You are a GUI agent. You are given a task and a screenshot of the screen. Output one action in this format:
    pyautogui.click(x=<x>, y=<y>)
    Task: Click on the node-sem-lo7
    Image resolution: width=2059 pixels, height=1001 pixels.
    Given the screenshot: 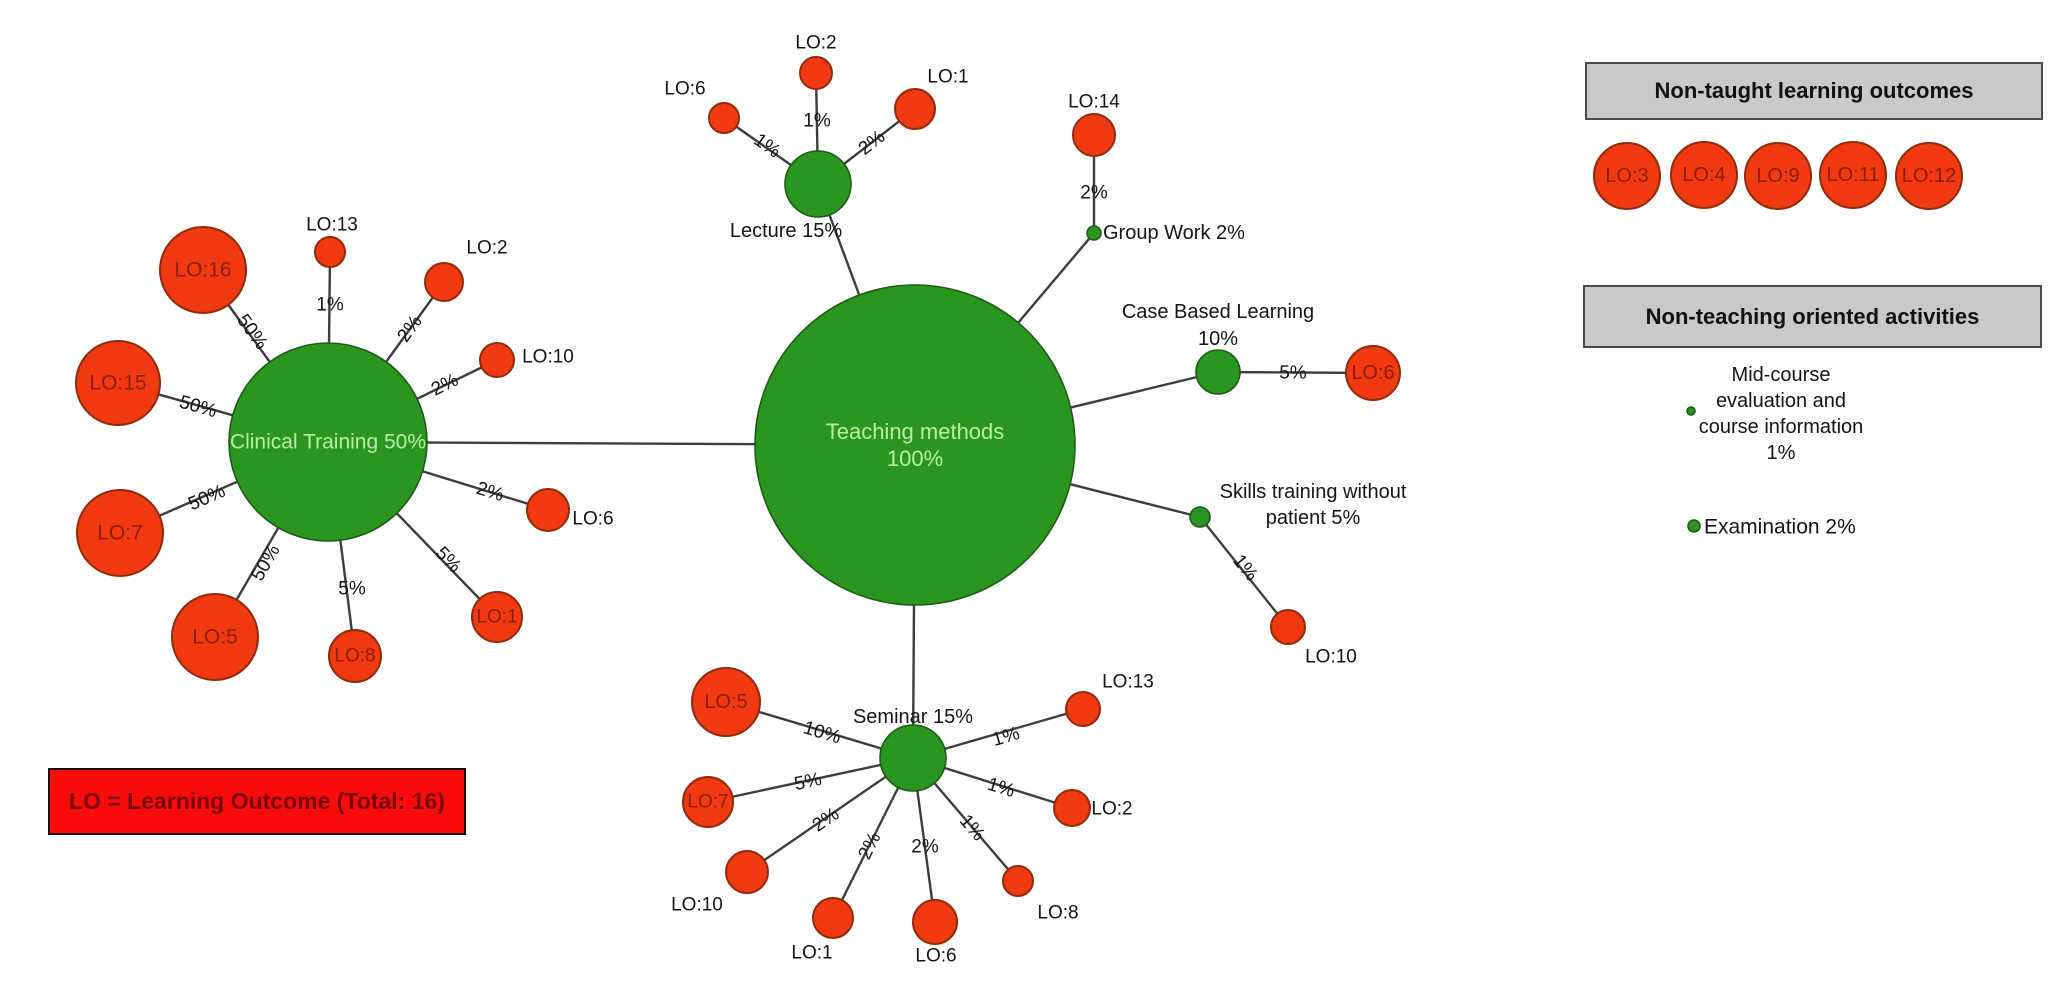 What is the action you would take?
    pyautogui.click(x=708, y=802)
    